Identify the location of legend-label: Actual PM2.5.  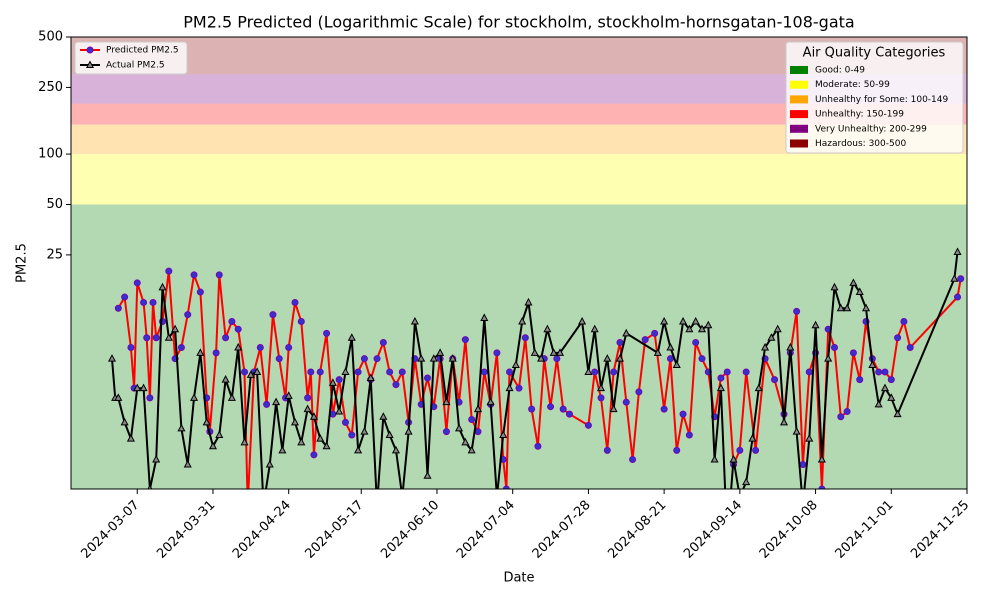
(135, 66).